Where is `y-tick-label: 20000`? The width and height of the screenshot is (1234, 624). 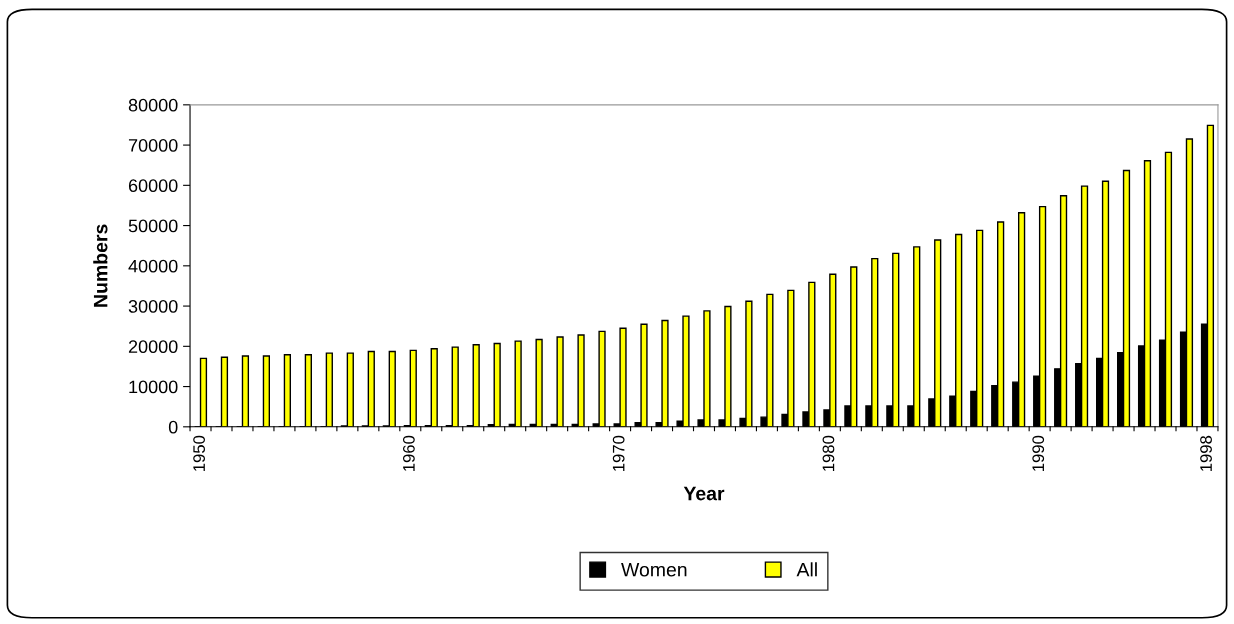
y-tick-label: 20000 is located at coordinates (153, 347).